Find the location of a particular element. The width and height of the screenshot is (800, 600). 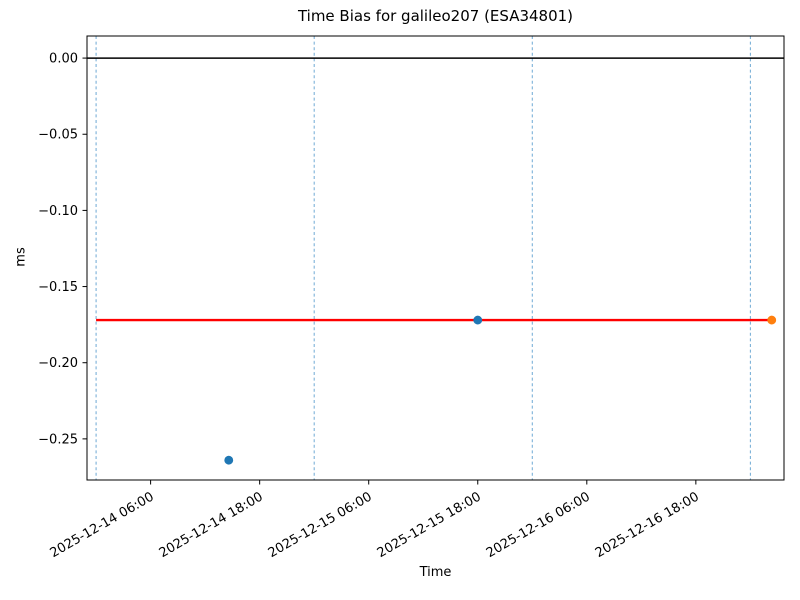

x-tick-label: 2025-12-16 18:00 is located at coordinates (647, 525).